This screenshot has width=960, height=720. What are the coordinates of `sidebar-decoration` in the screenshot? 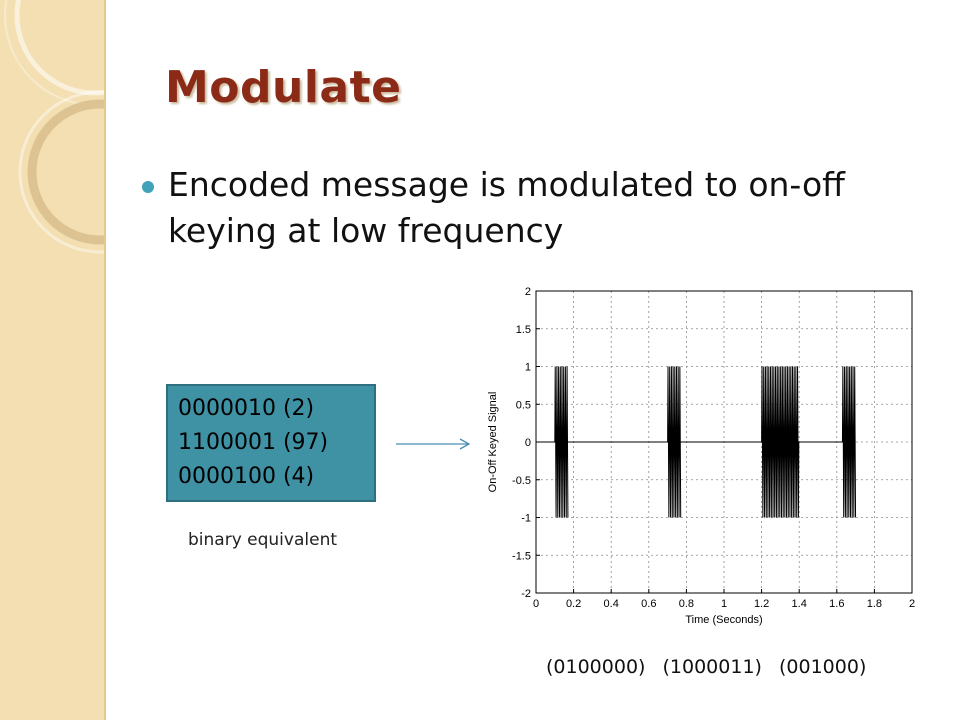 It's located at (53, 360).